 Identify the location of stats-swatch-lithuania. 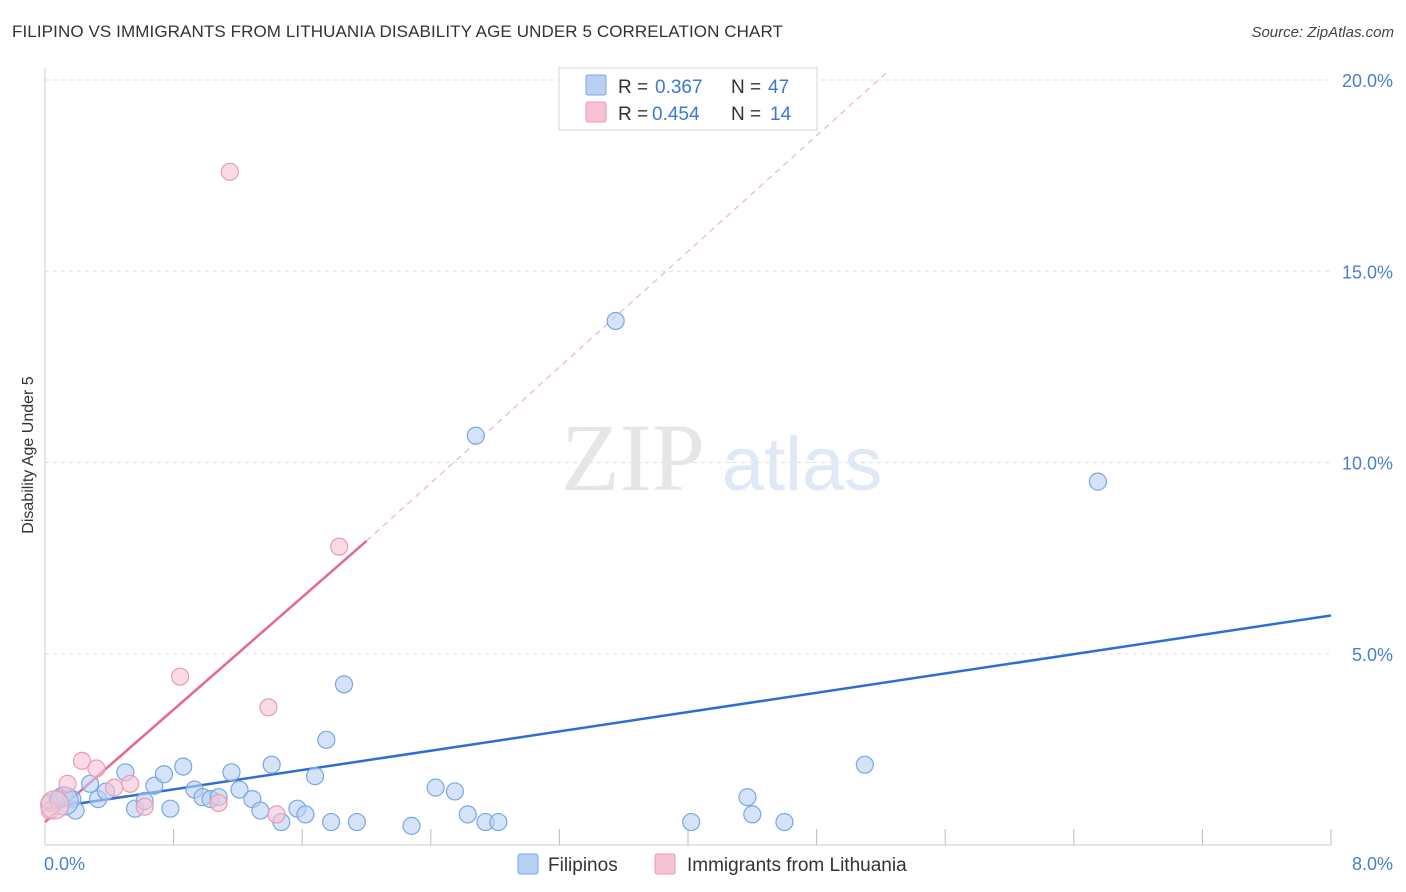
(596, 112).